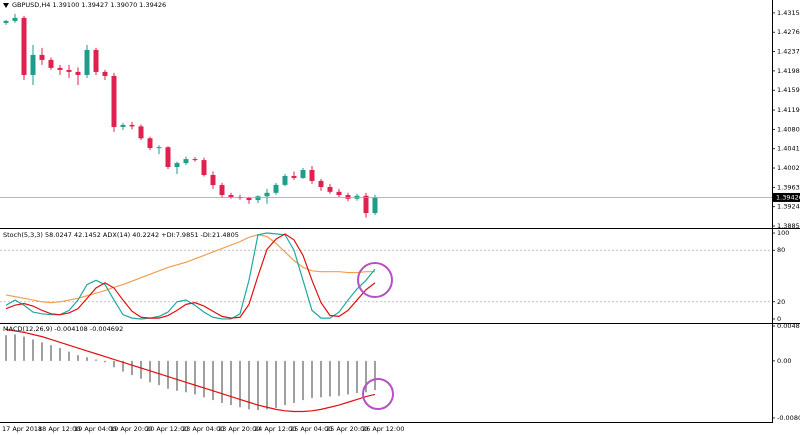  I want to click on y-tick-label: 1.39630, so click(788, 187).